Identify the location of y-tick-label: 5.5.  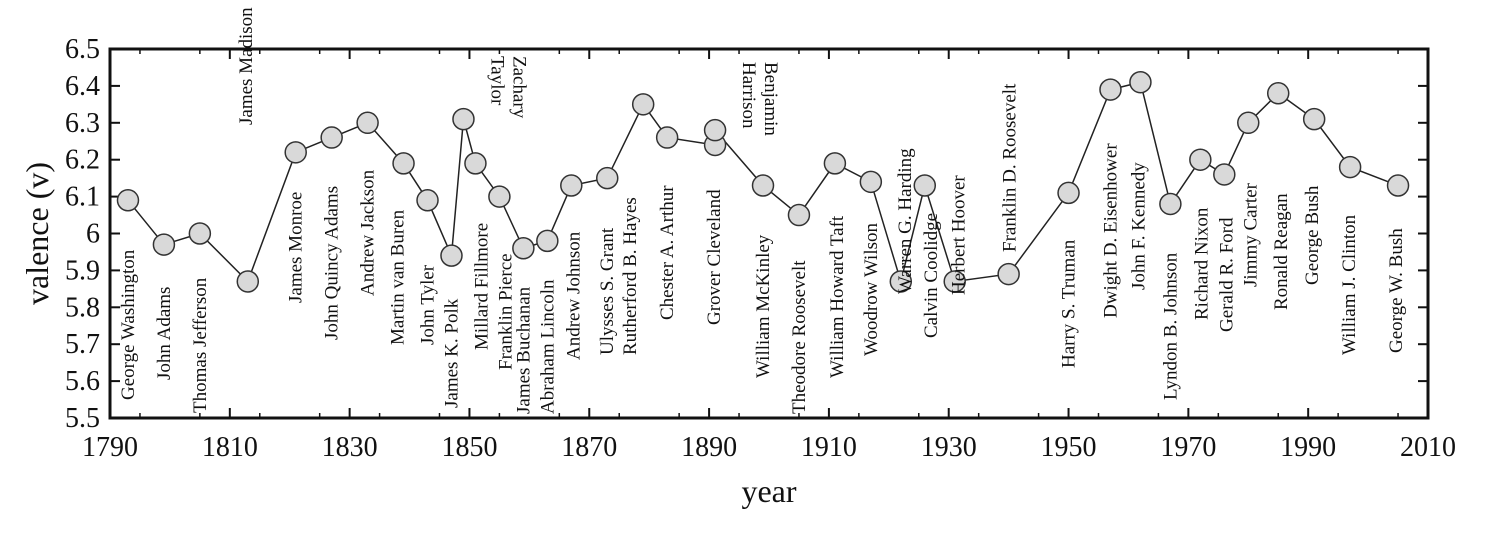
(82, 418).